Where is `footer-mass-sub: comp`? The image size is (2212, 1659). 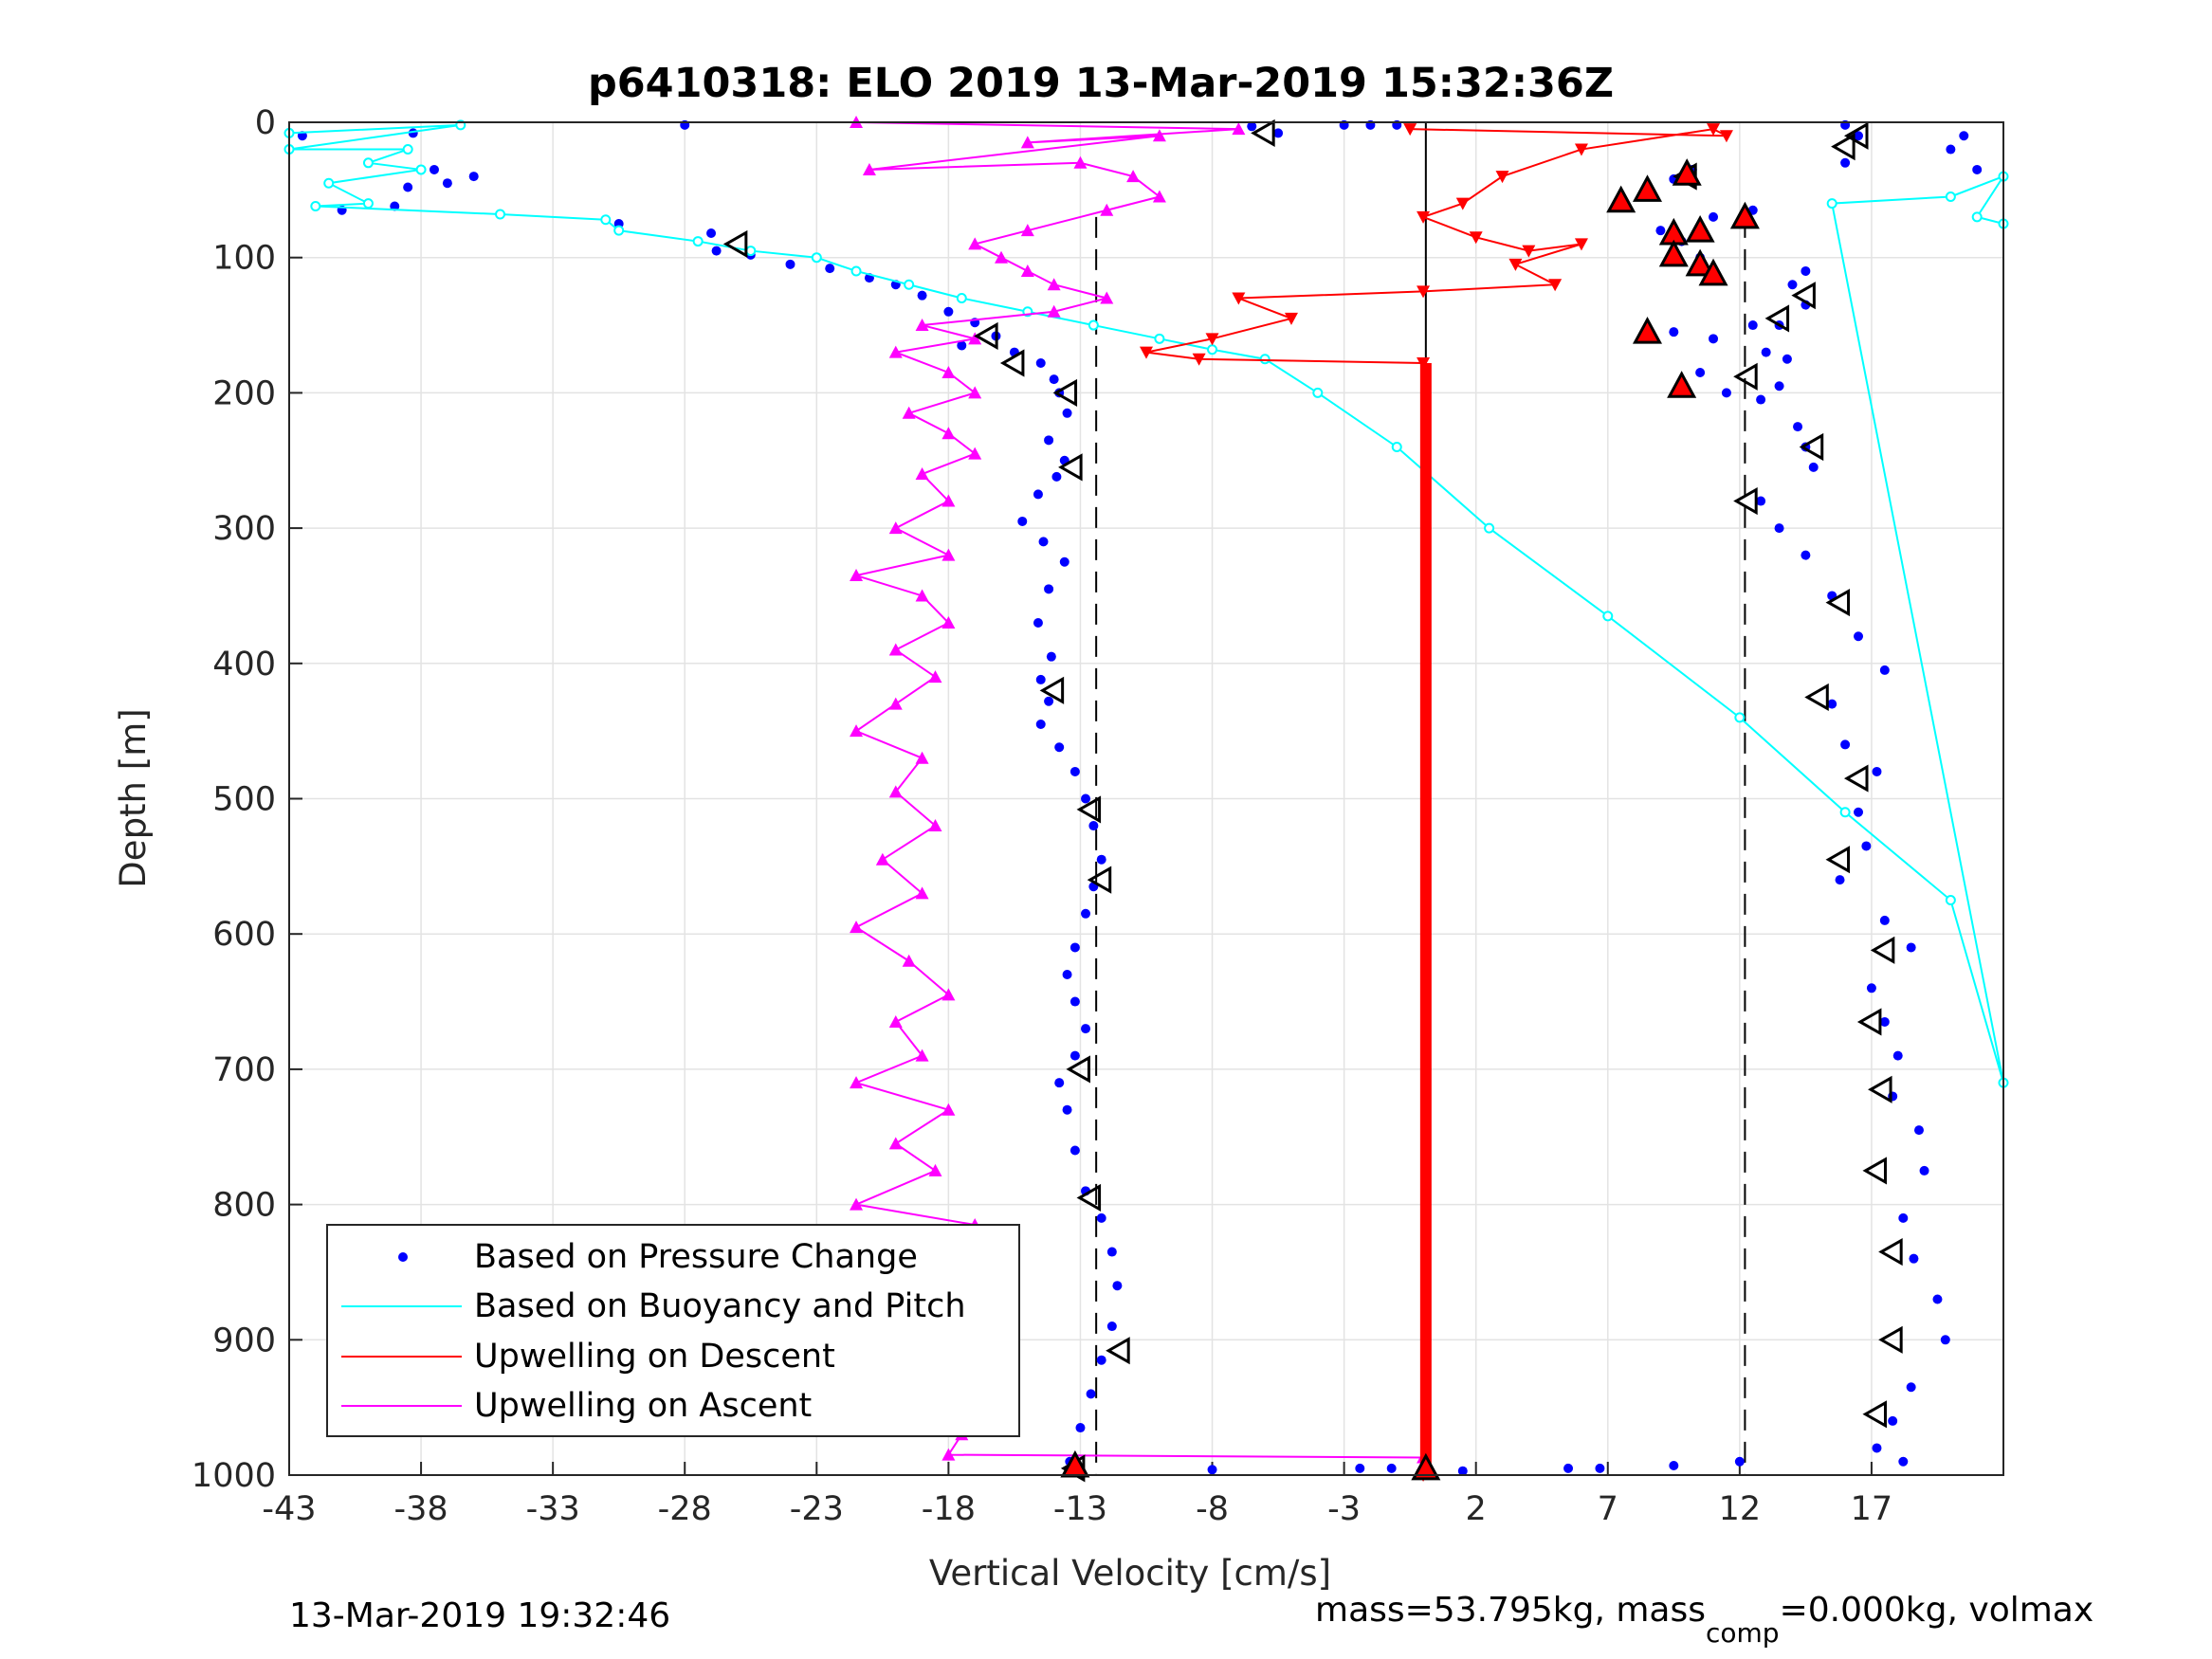 footer-mass-sub: comp is located at coordinates (1743, 1633).